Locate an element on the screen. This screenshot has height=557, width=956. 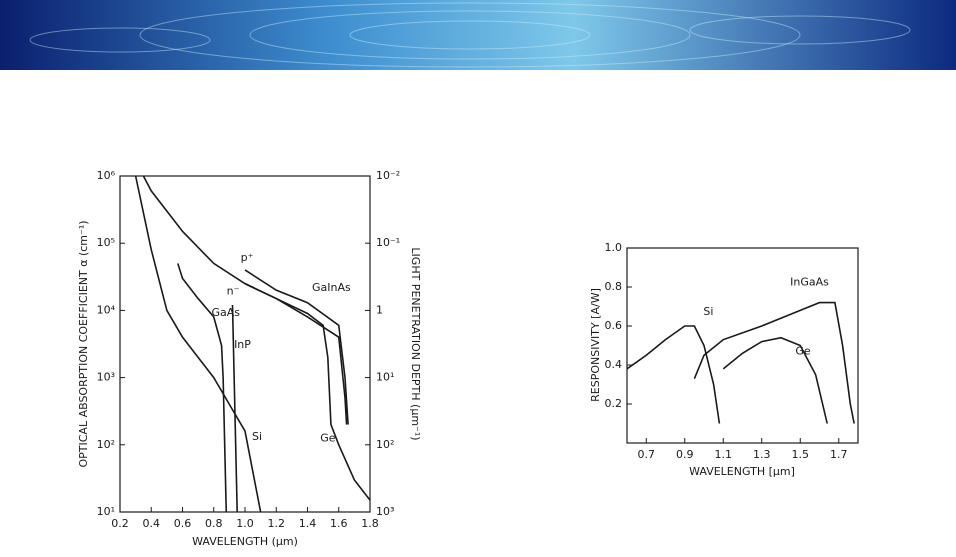
curve-label: GaAs is located at coordinates (225, 312).